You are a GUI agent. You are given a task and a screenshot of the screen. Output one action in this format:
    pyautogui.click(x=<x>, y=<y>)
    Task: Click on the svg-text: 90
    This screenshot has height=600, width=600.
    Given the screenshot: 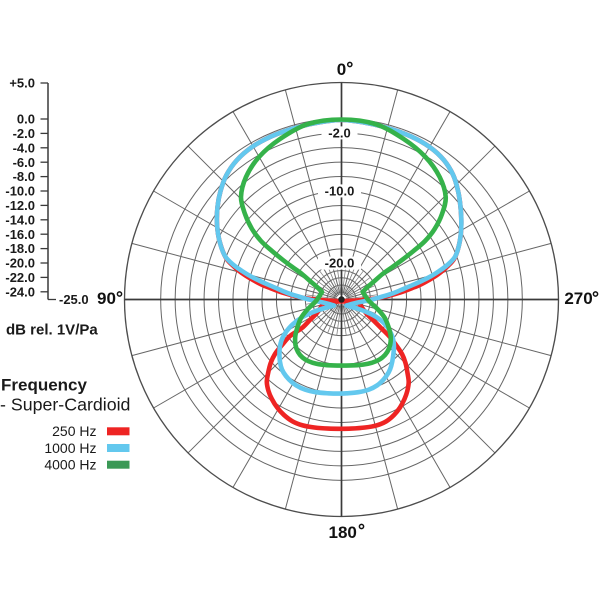 What is the action you would take?
    pyautogui.click(x=106, y=298)
    